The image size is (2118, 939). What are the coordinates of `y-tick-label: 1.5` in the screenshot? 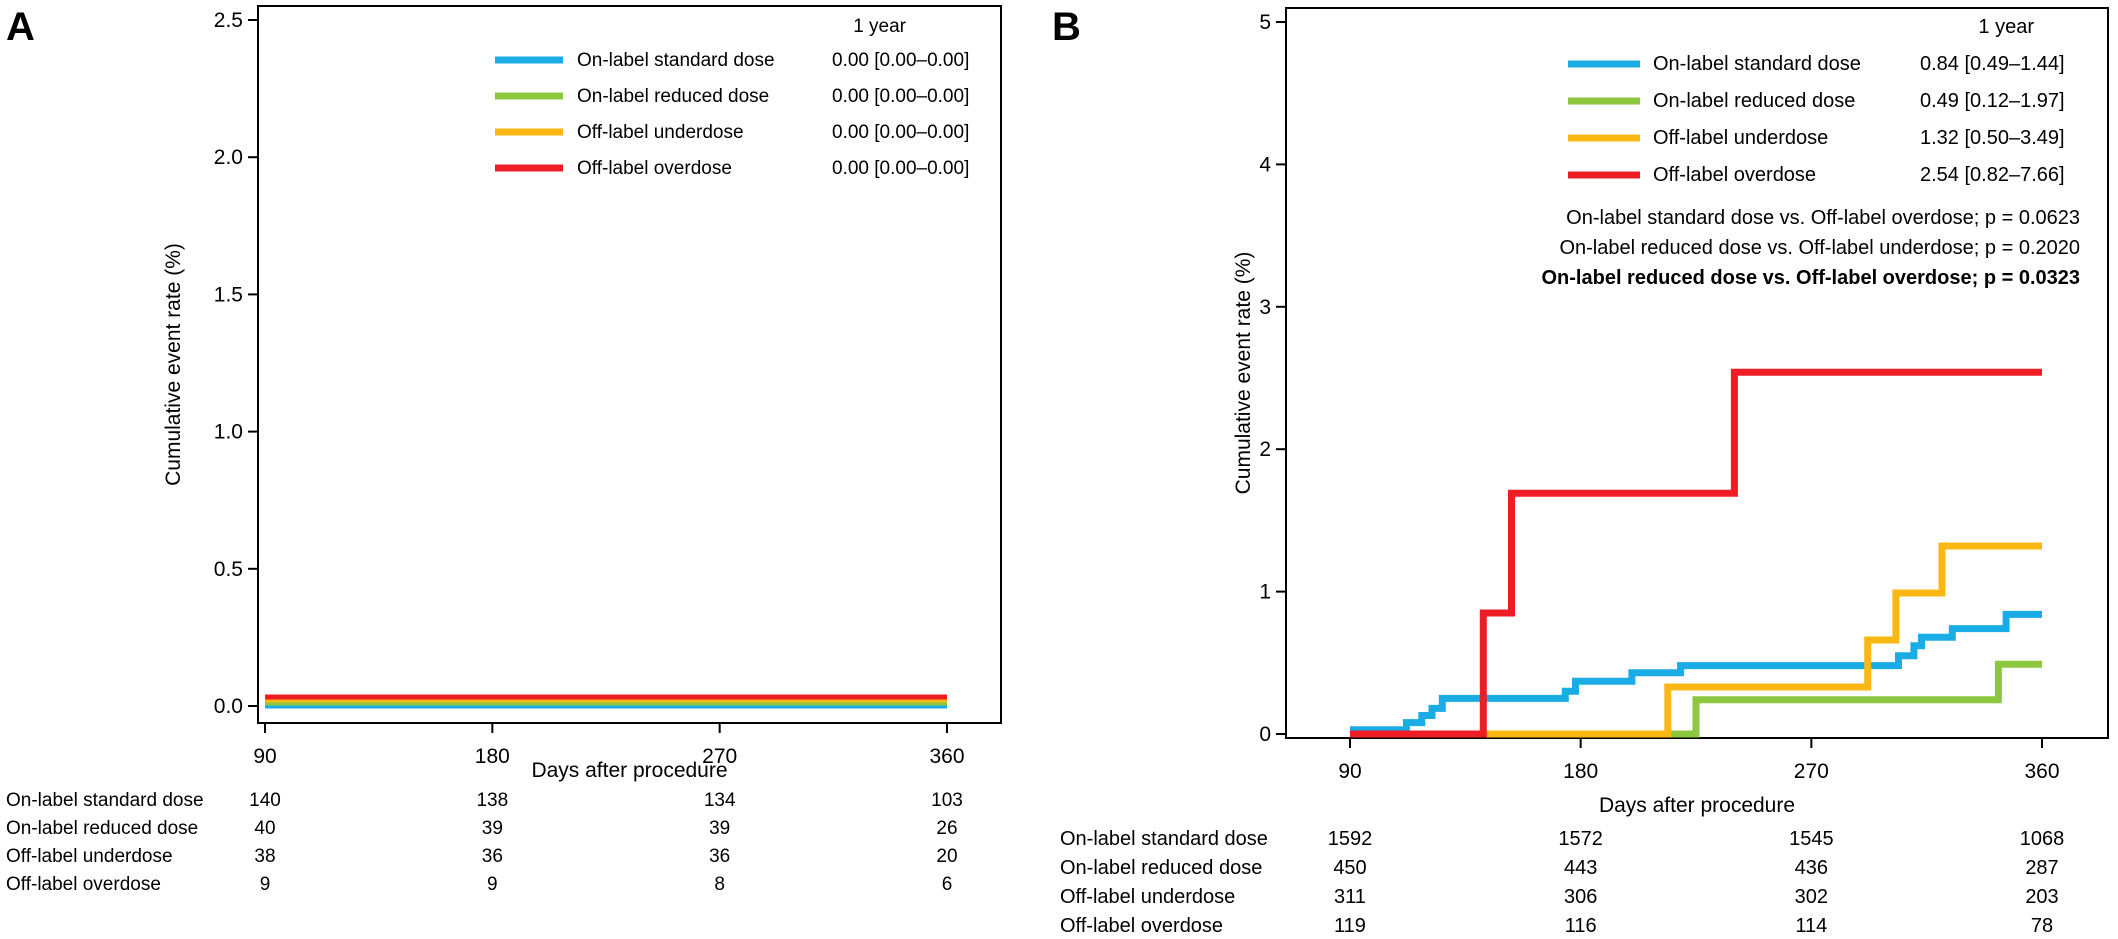 It's located at (228, 294).